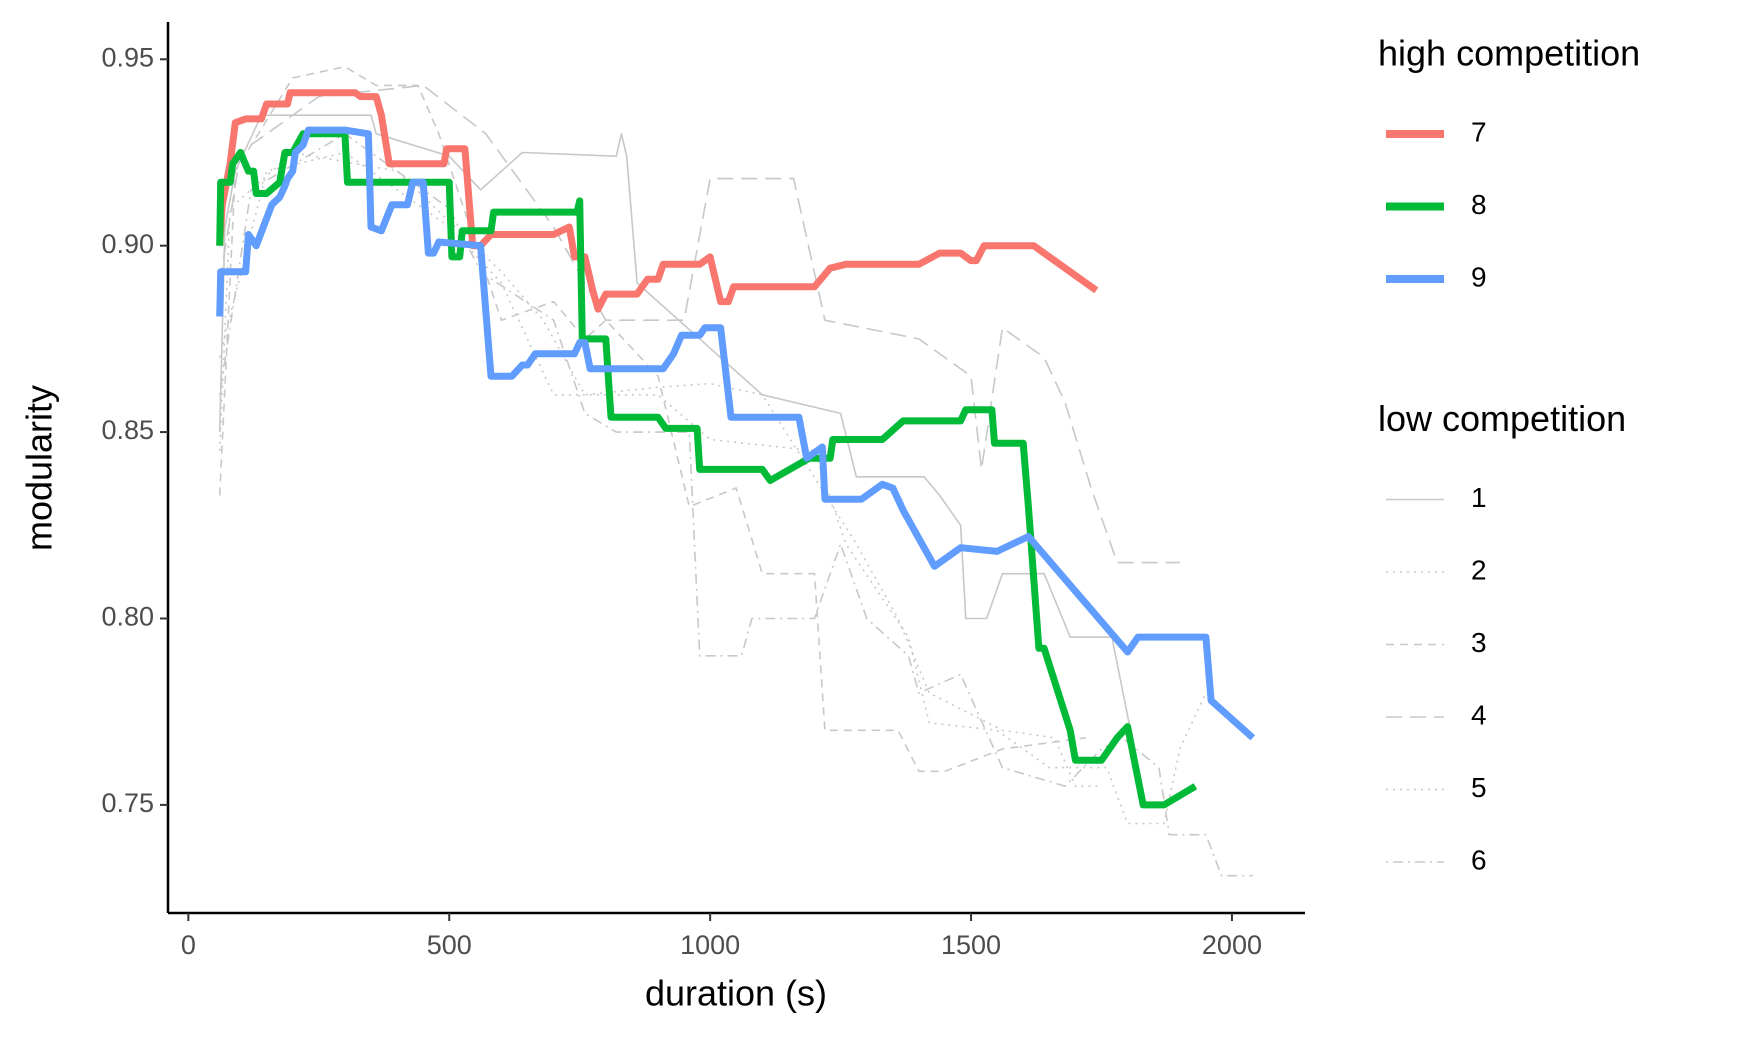 This screenshot has height=1040, width=1750. Describe the element at coordinates (127, 430) in the screenshot. I see `y-tick-label: 0.85` at that location.